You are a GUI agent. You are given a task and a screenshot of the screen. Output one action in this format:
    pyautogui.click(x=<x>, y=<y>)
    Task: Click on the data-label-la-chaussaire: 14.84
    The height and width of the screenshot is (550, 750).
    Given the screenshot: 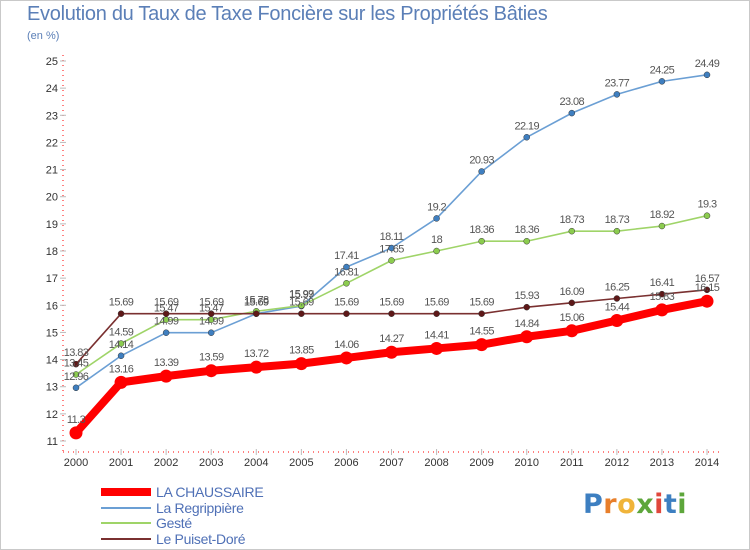 What is the action you would take?
    pyautogui.click(x=526, y=324)
    